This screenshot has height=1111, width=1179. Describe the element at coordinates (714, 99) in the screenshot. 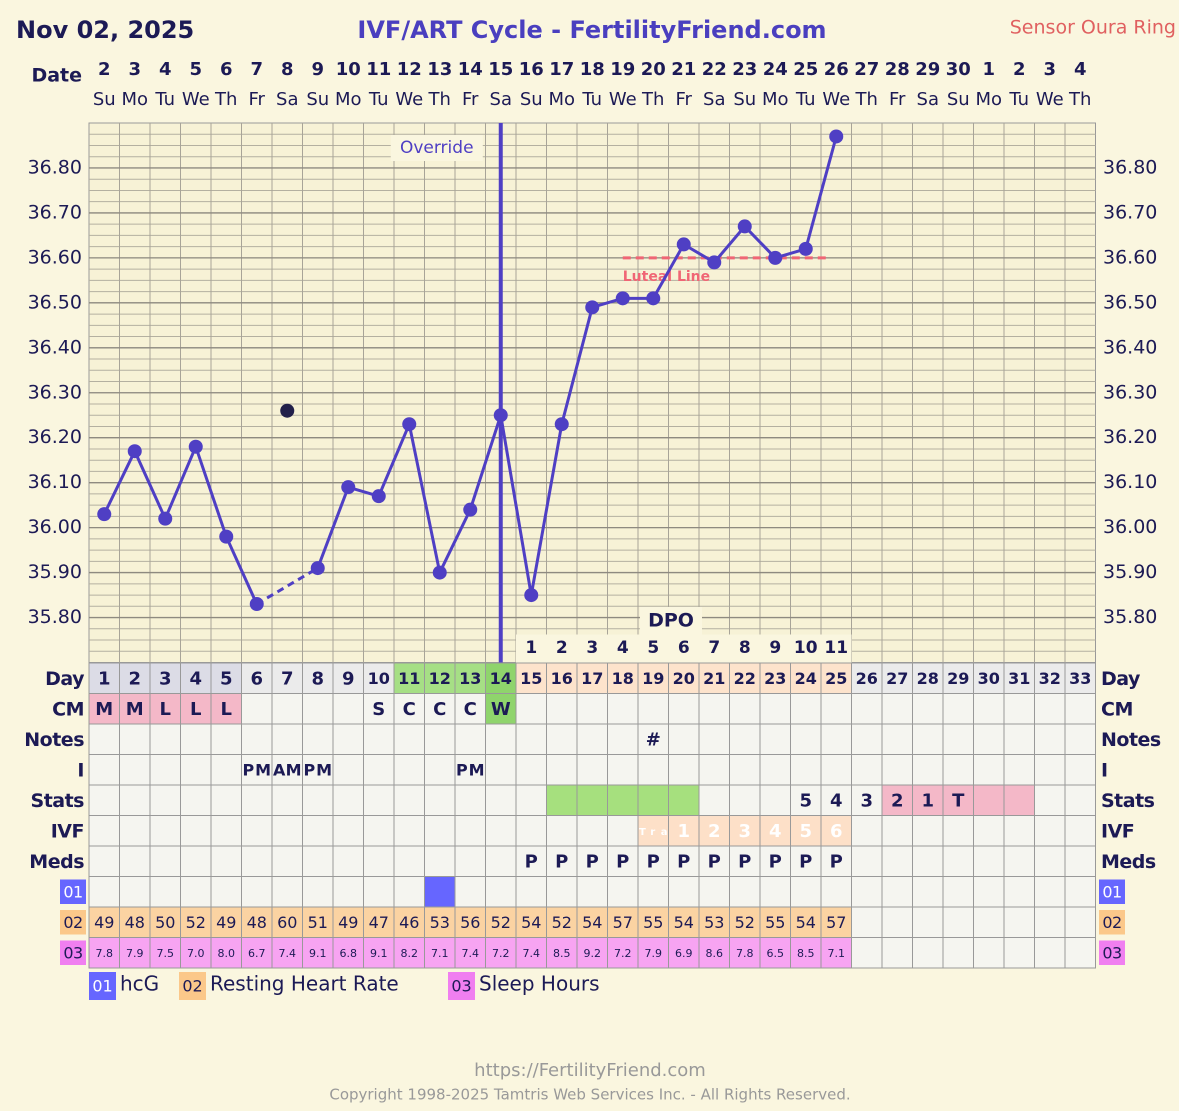

I see `weekday-label: Sa` at that location.